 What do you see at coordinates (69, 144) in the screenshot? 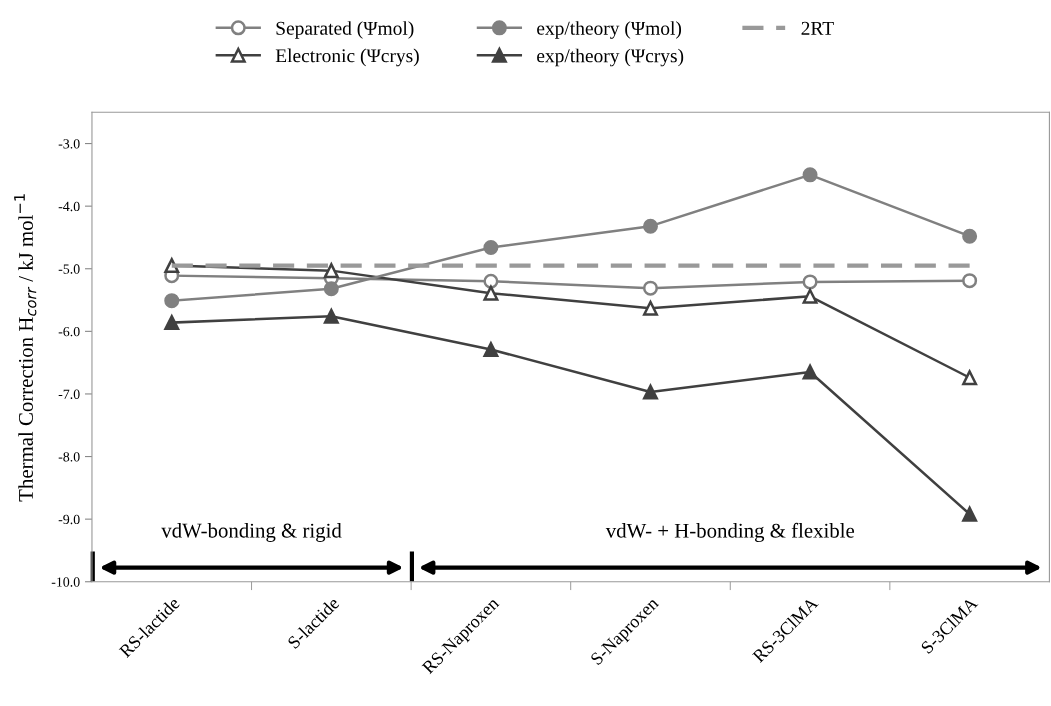
I see `y-tick-label: -3.0` at bounding box center [69, 144].